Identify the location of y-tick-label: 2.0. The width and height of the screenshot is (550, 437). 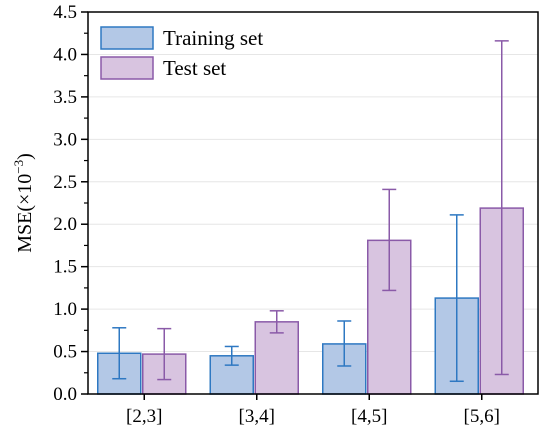
(65, 224).